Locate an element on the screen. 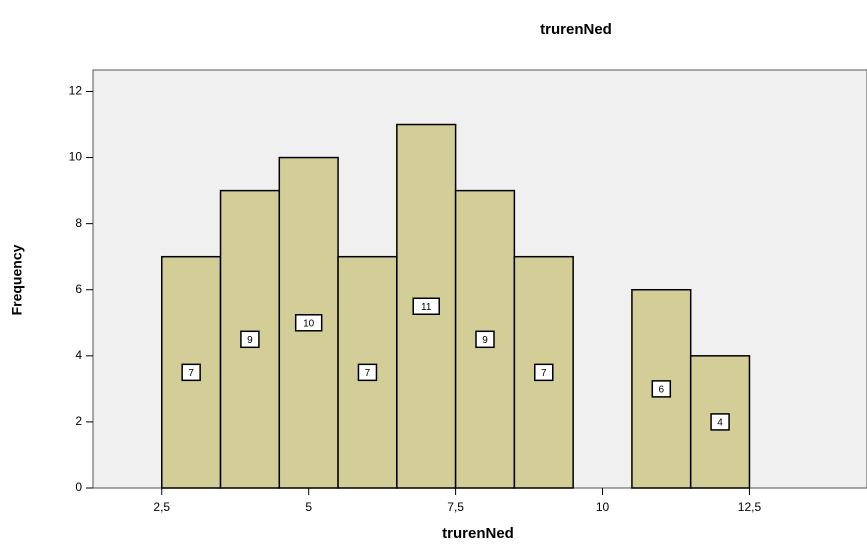 This screenshot has width=867, height=547. x-tick-label: 7,5 is located at coordinates (455, 507).